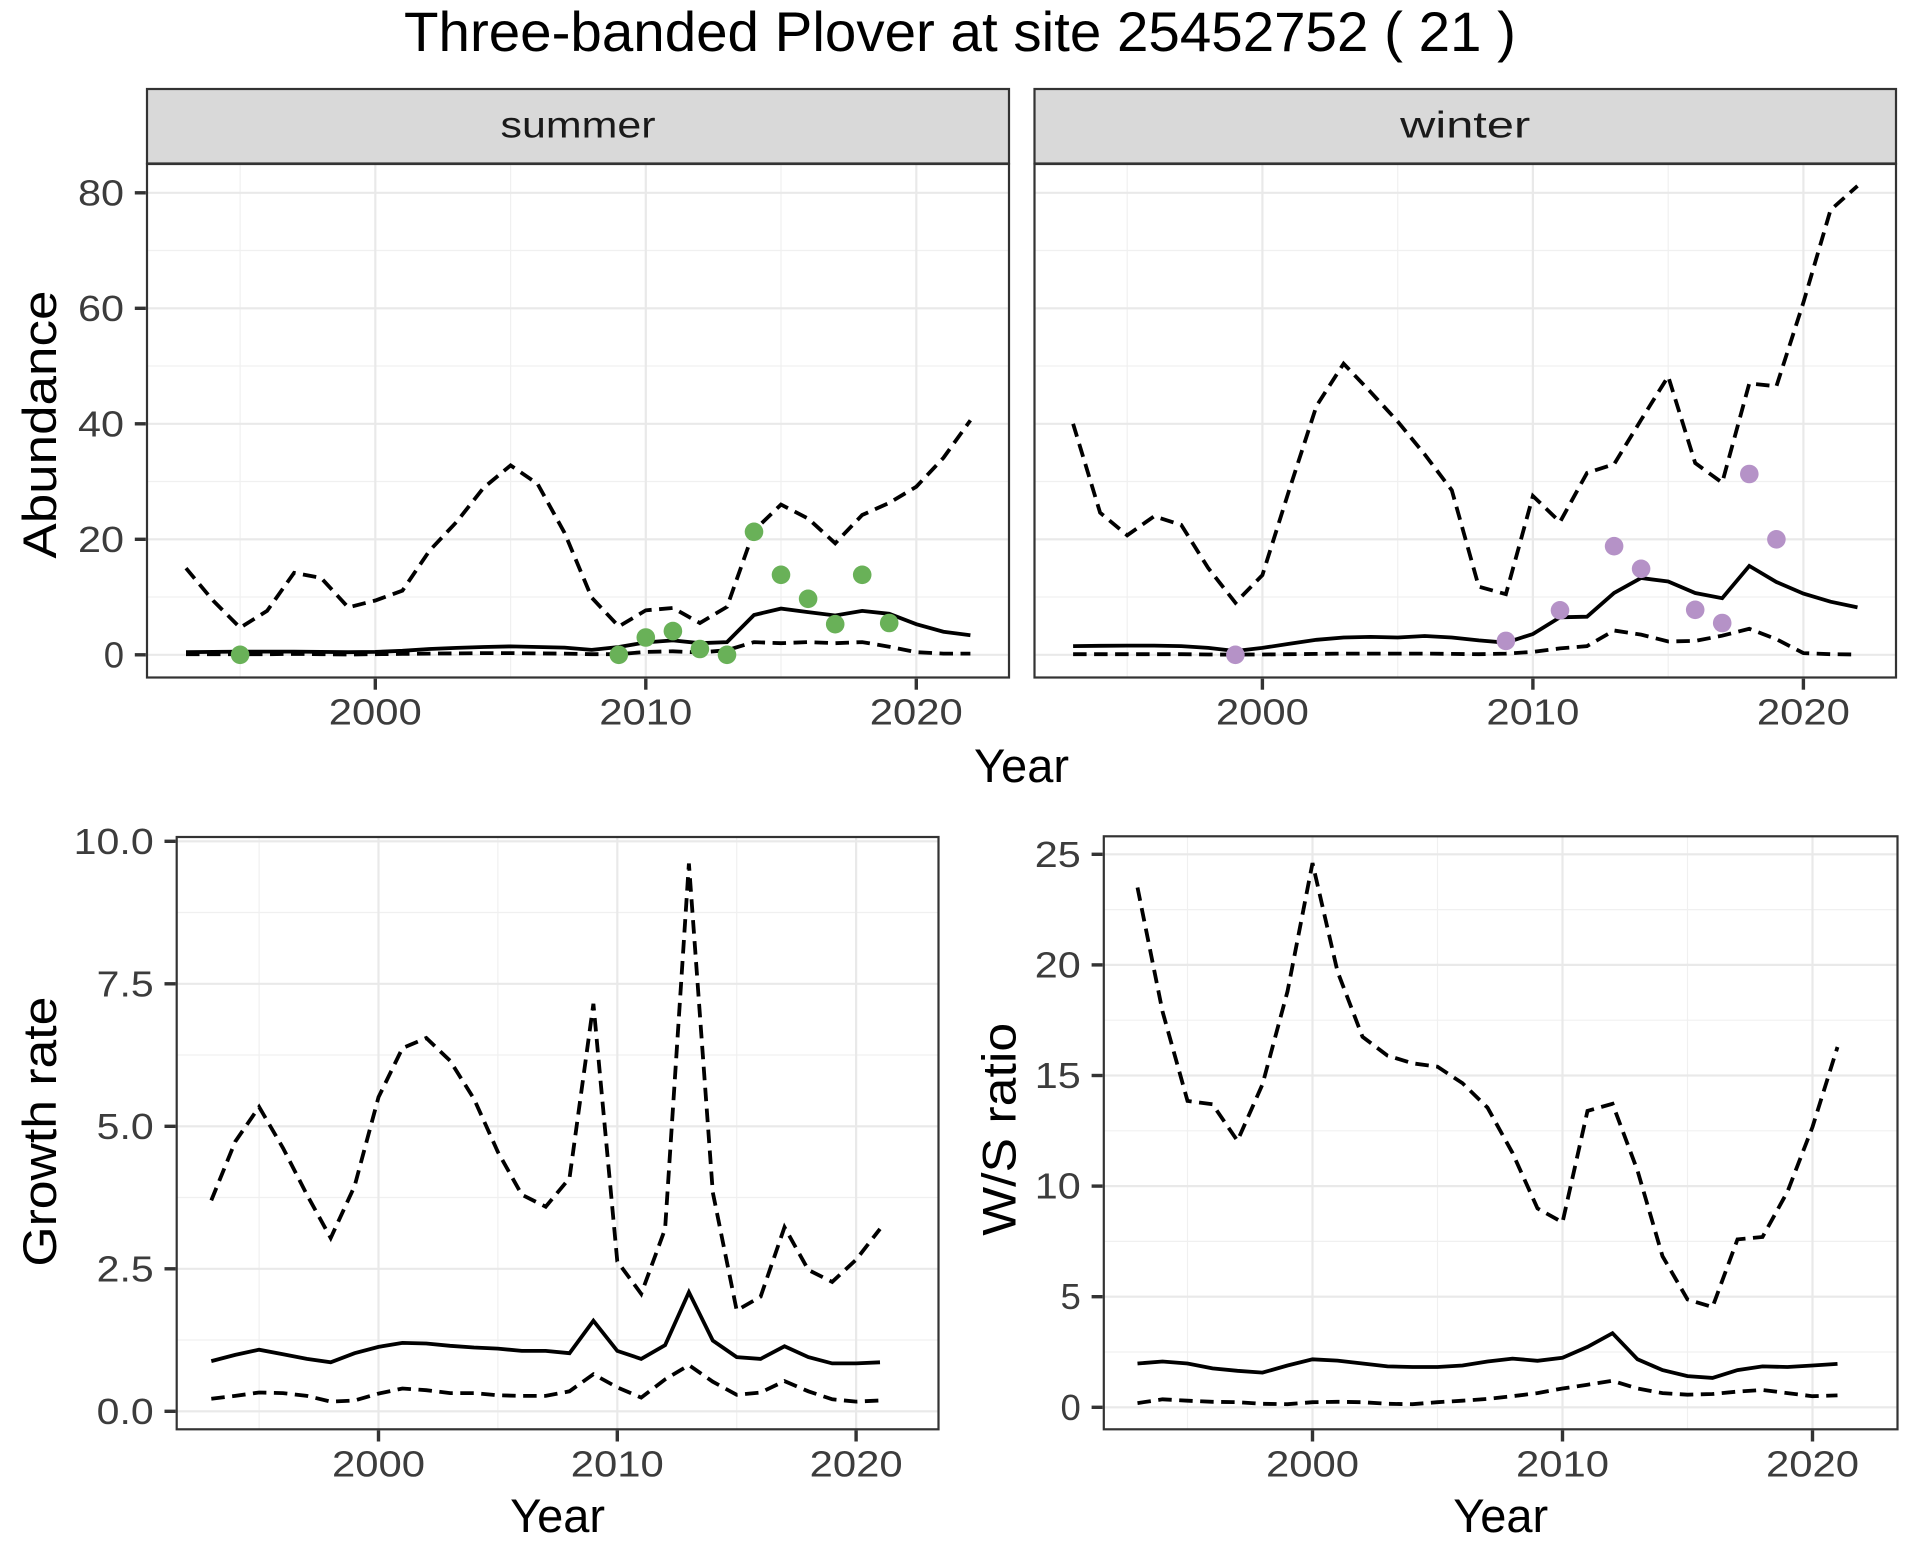  I want to click on svg-text: Growth rate, so click(39, 1132).